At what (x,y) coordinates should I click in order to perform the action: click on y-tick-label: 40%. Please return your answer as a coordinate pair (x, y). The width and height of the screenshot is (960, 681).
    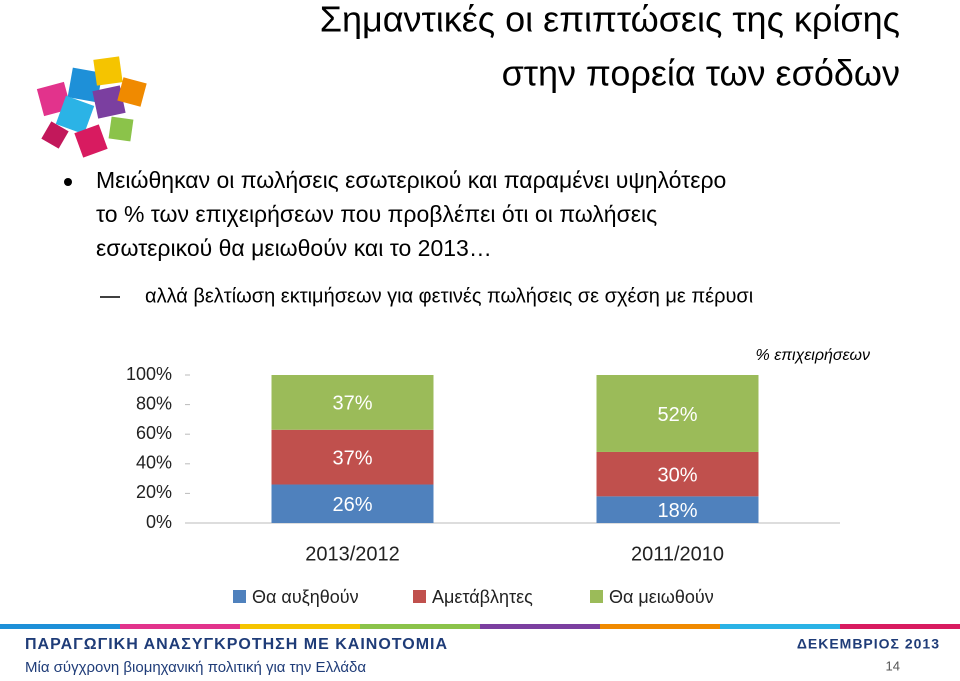
    Looking at the image, I should click on (154, 463).